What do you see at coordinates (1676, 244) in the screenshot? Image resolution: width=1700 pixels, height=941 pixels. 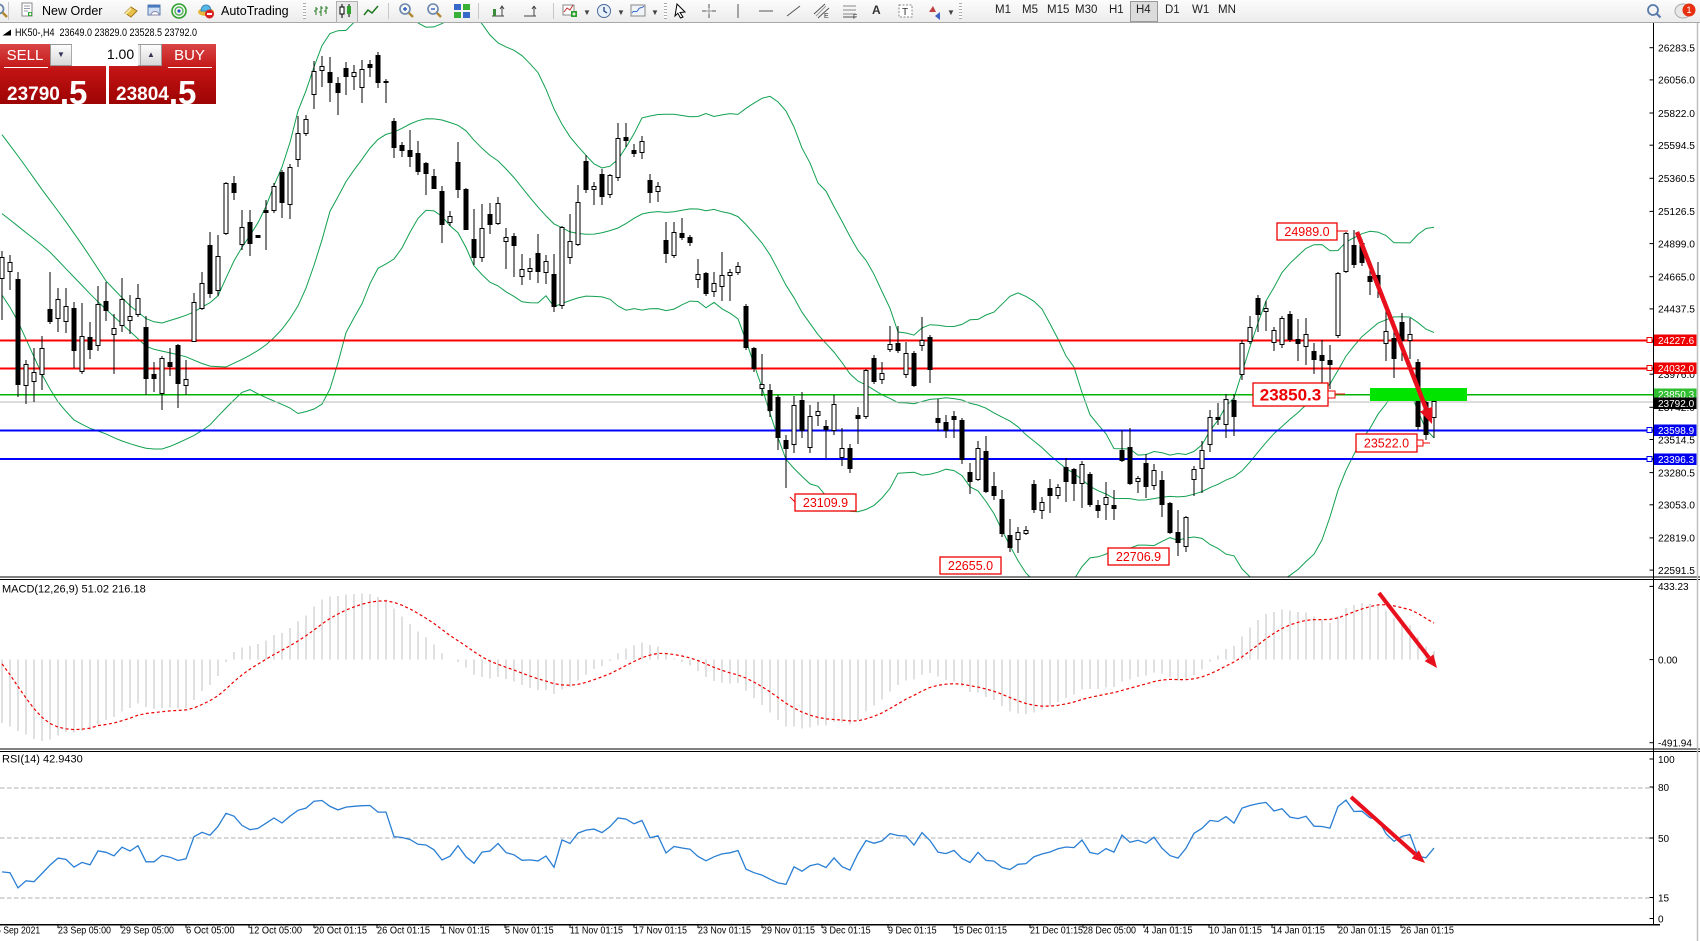 I see `svg-text: 24899.0` at bounding box center [1676, 244].